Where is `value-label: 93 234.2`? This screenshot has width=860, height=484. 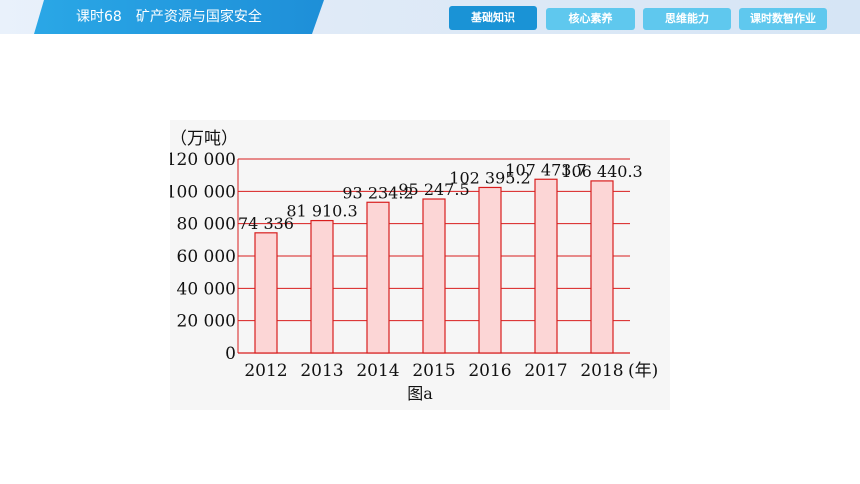
value-label: 93 234.2 is located at coordinates (377, 192).